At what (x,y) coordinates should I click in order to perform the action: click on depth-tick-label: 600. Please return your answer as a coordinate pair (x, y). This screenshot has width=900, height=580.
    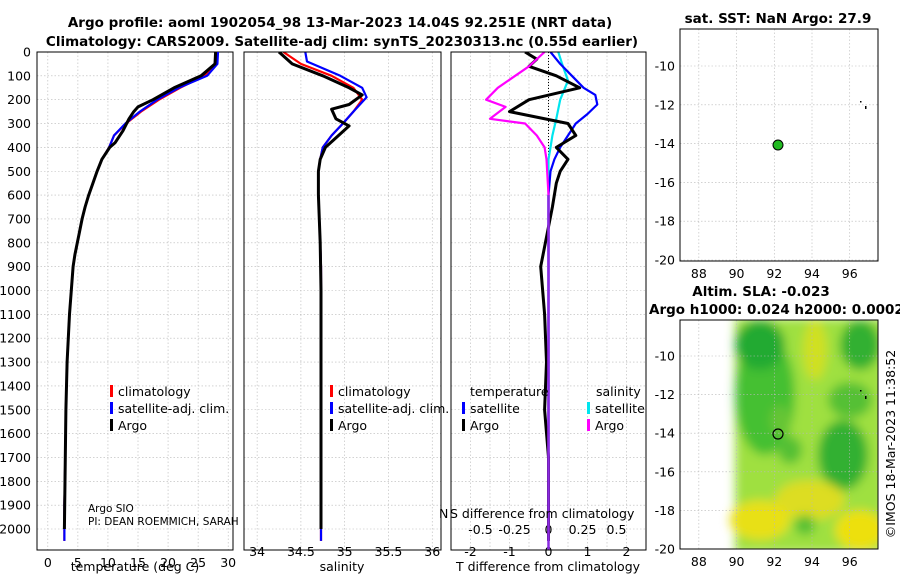
    Looking at the image, I should click on (19, 195).